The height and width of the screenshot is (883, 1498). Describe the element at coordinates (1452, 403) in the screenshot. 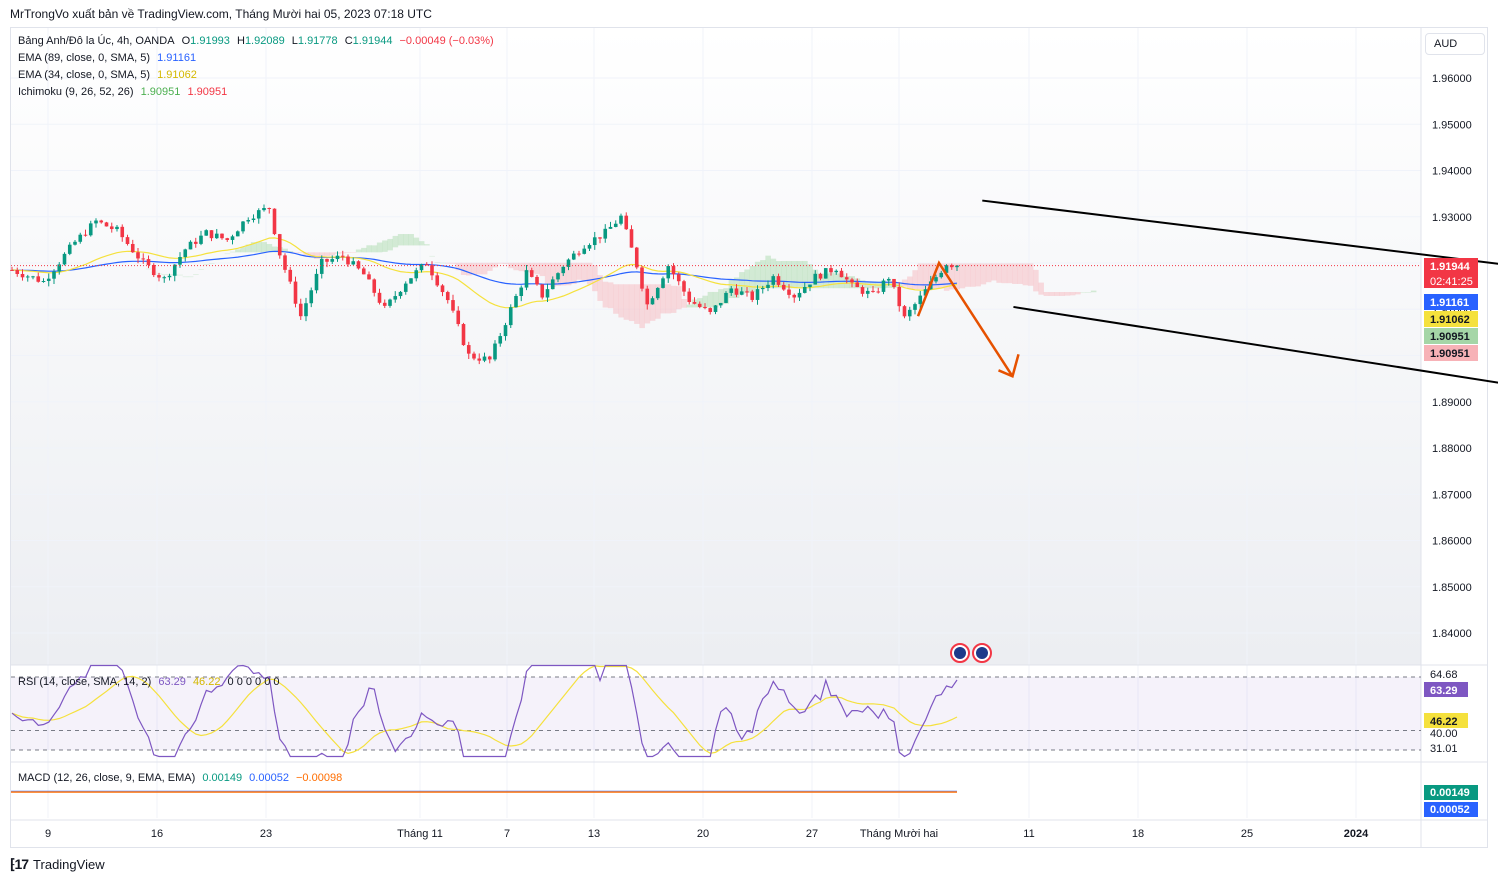

I see `y-tick-label: 1.89000` at that location.